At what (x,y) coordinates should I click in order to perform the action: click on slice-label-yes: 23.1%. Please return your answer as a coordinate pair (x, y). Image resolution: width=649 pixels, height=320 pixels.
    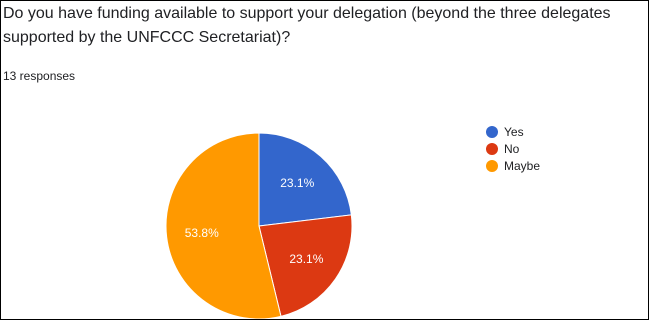
    Looking at the image, I should click on (297, 183).